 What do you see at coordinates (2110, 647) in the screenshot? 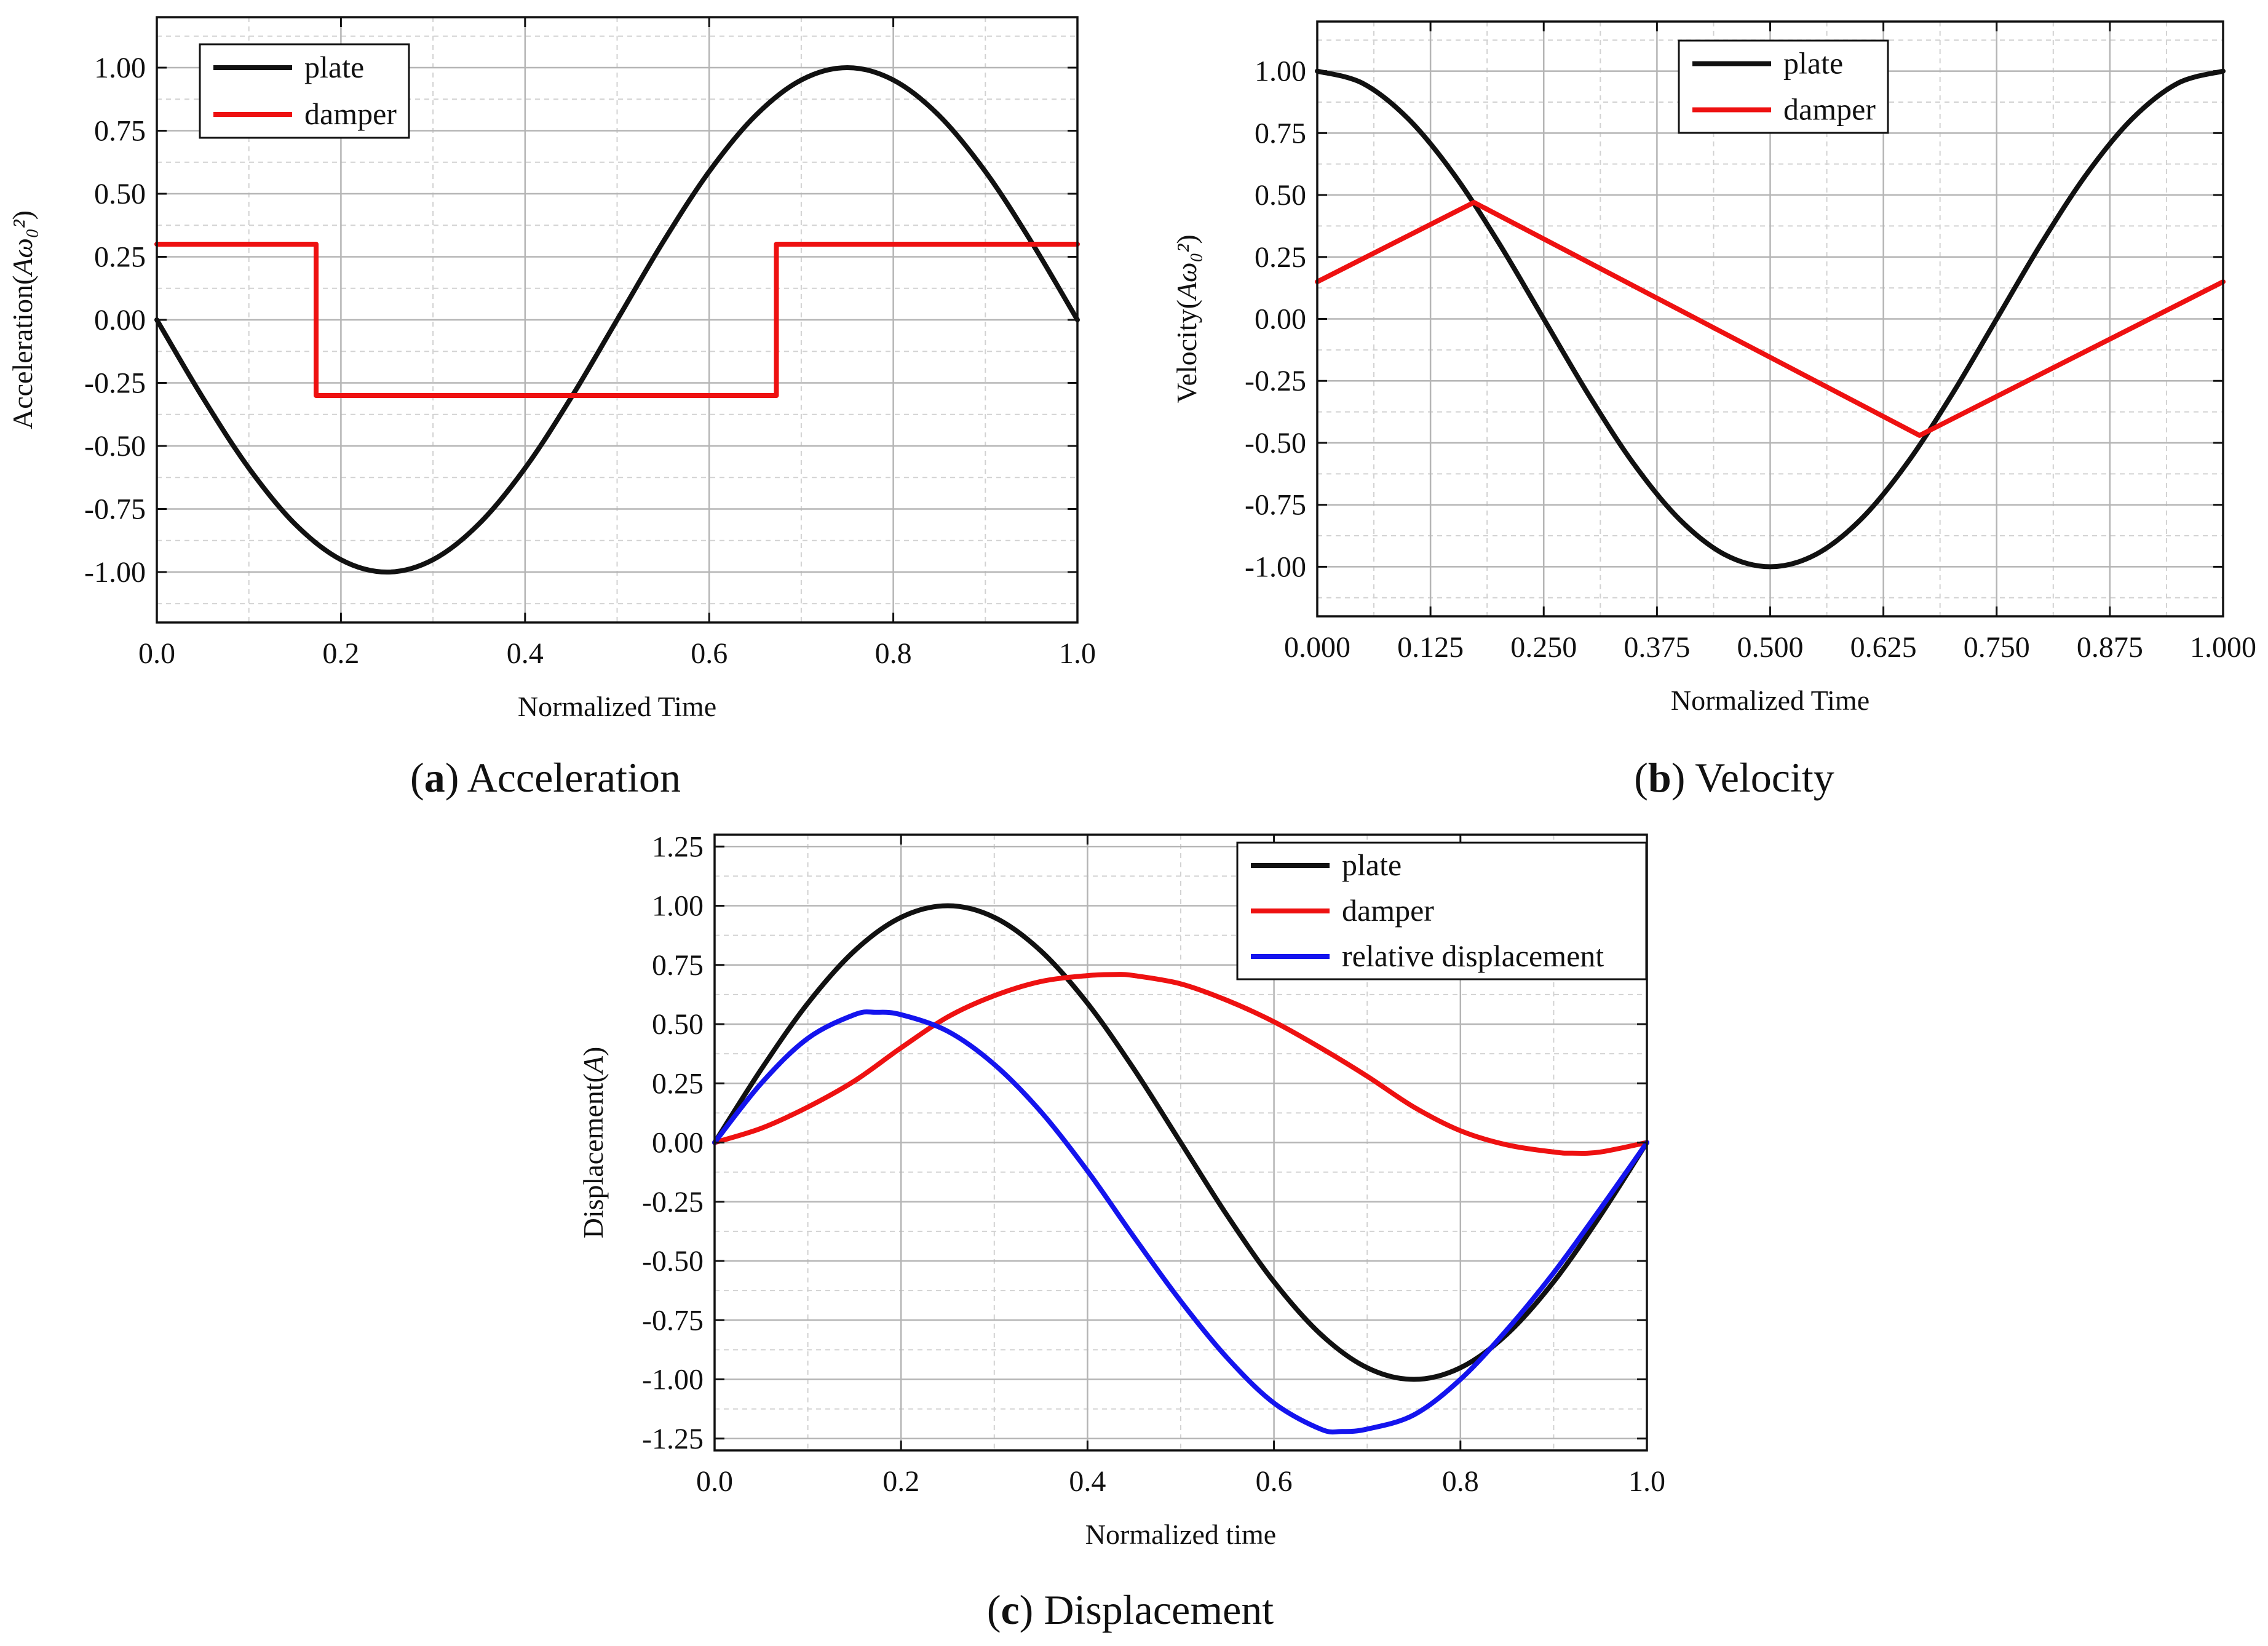
I see `x-tick-label: 0.875` at bounding box center [2110, 647].